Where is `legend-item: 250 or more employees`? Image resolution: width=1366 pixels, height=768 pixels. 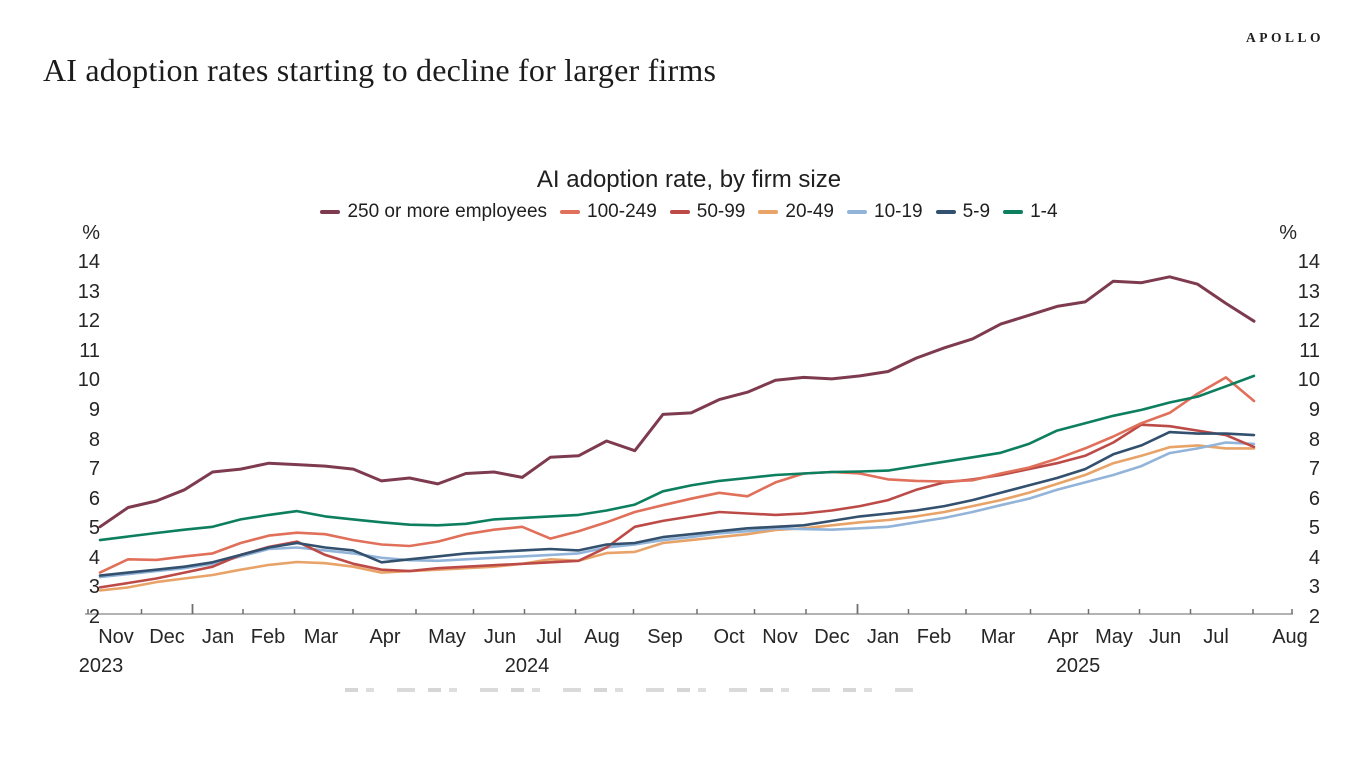
legend-item: 250 or more employees is located at coordinates (433, 212).